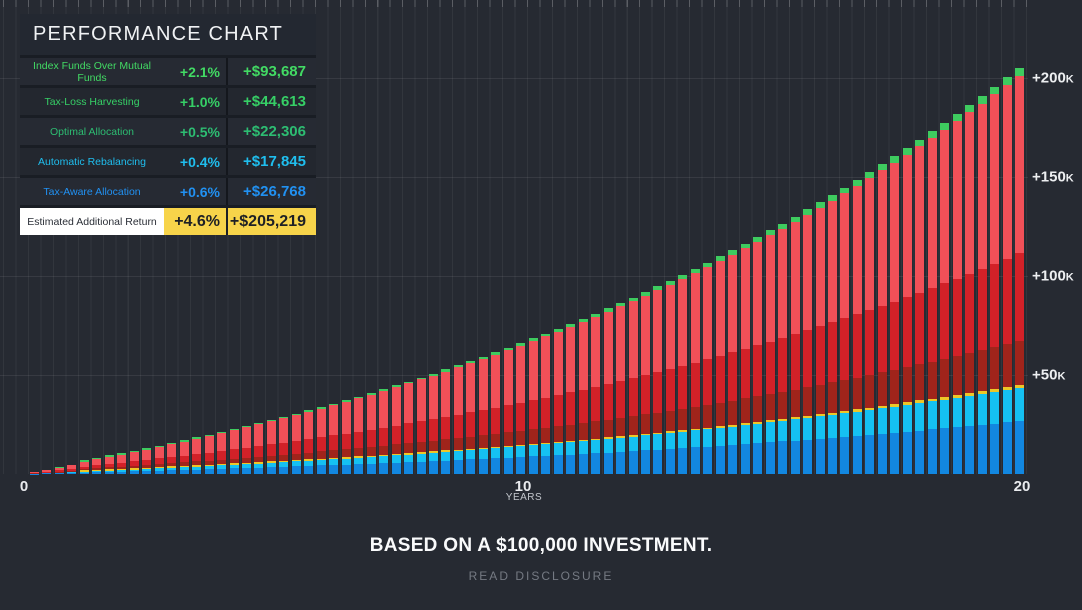  I want to click on headline-text: BASED ON A $100,000 INVESTMENT., so click(541, 545).